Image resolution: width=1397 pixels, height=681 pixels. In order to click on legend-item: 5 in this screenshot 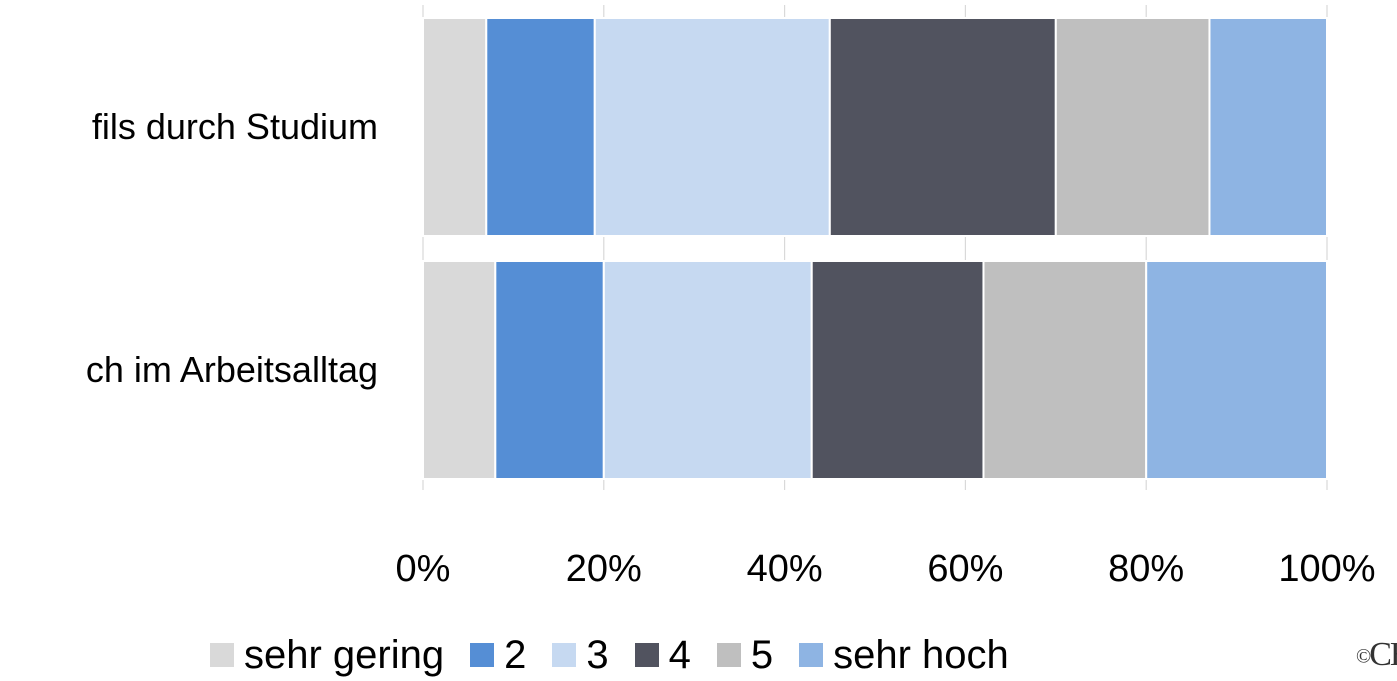, I will do `click(745, 655)`.